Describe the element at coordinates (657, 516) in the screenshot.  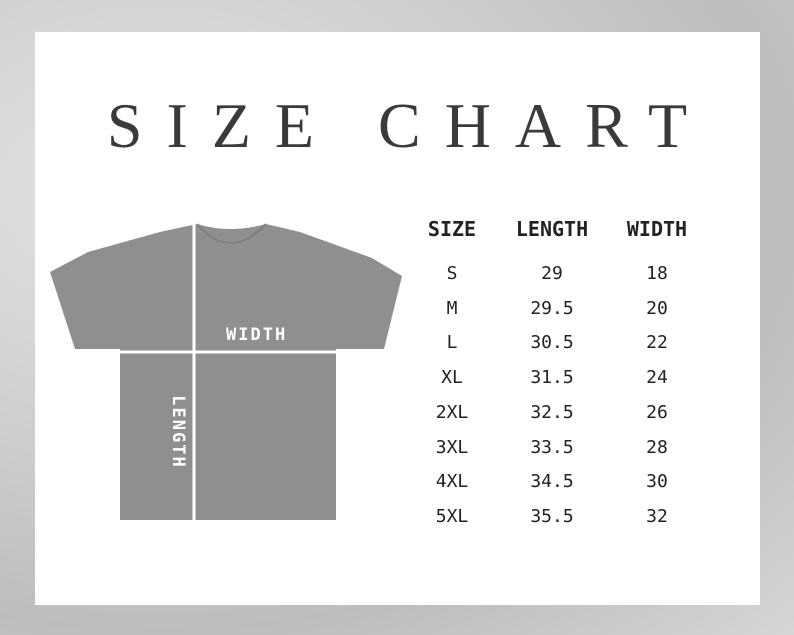
I see `cell-width: 32` at that location.